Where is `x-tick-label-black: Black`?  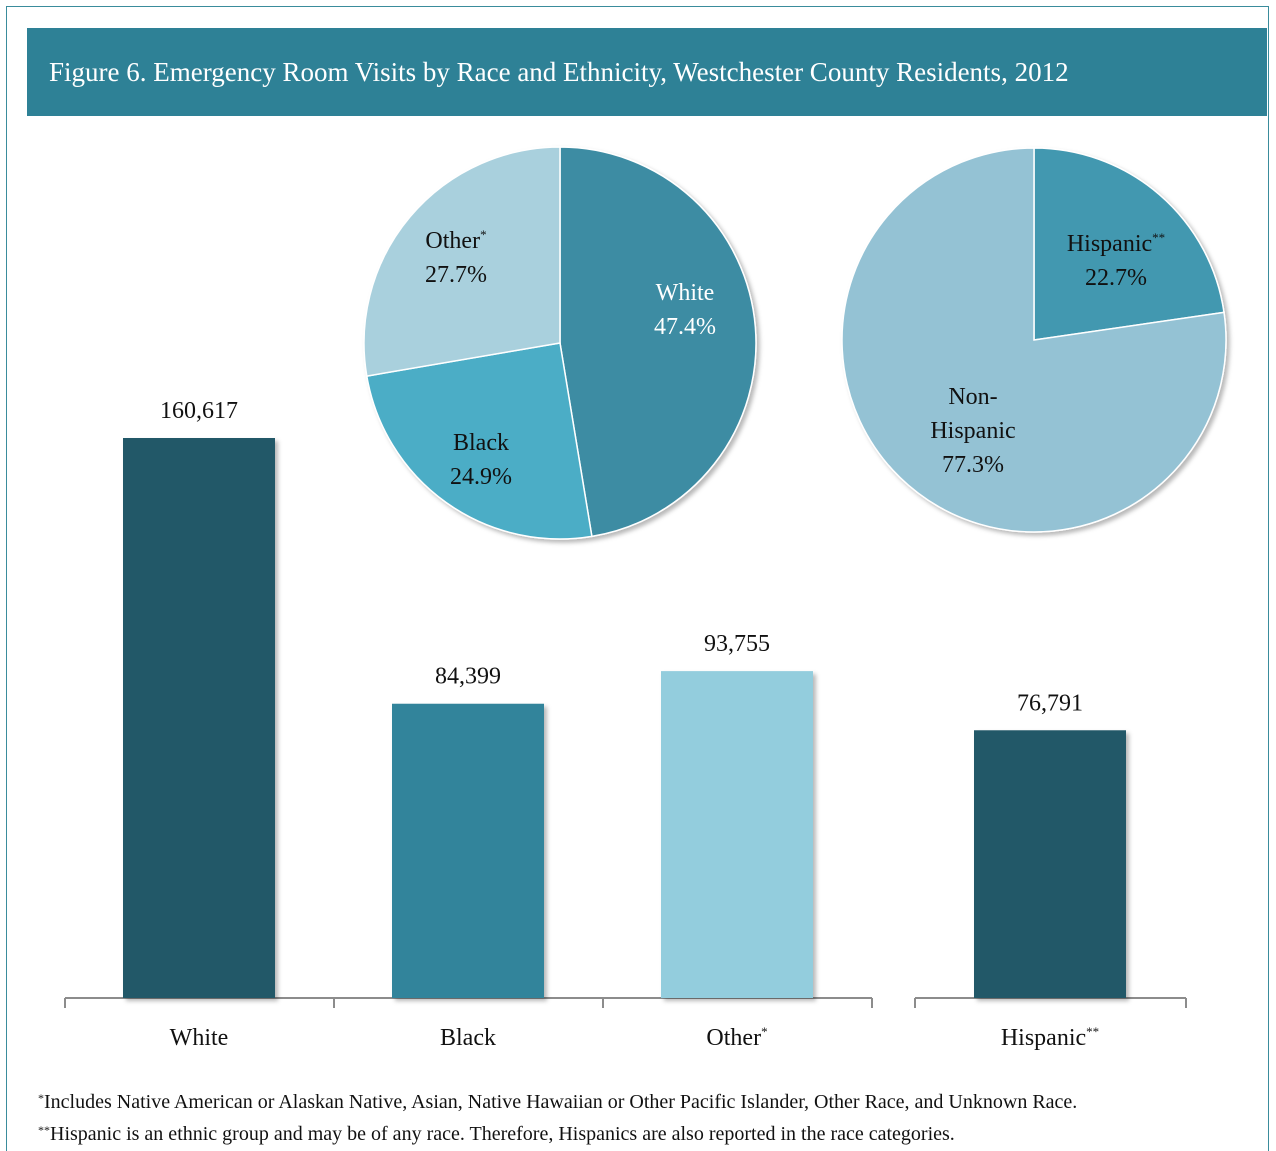
x-tick-label-black: Black is located at coordinates (468, 1038).